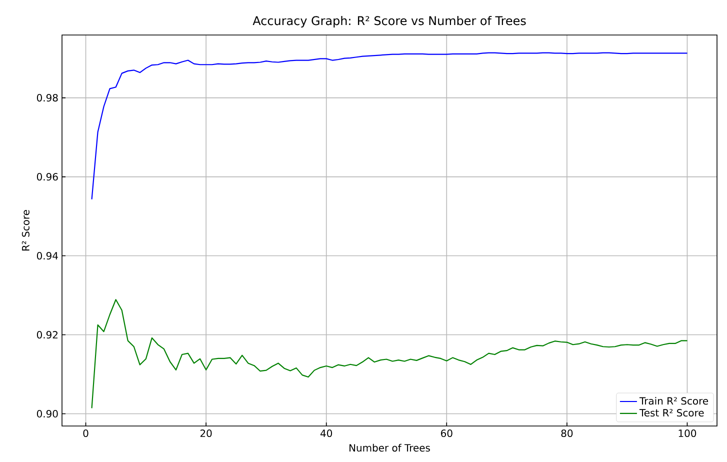 The width and height of the screenshot is (727, 462). Describe the element at coordinates (687, 434) in the screenshot. I see `x-tick-label: 100` at that location.